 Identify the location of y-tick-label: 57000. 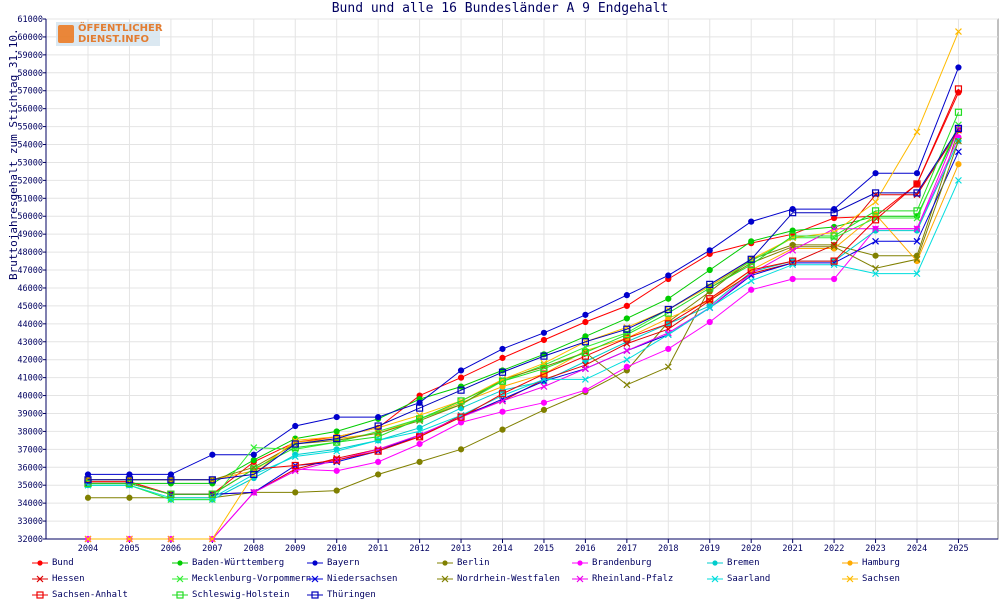
(30, 92).